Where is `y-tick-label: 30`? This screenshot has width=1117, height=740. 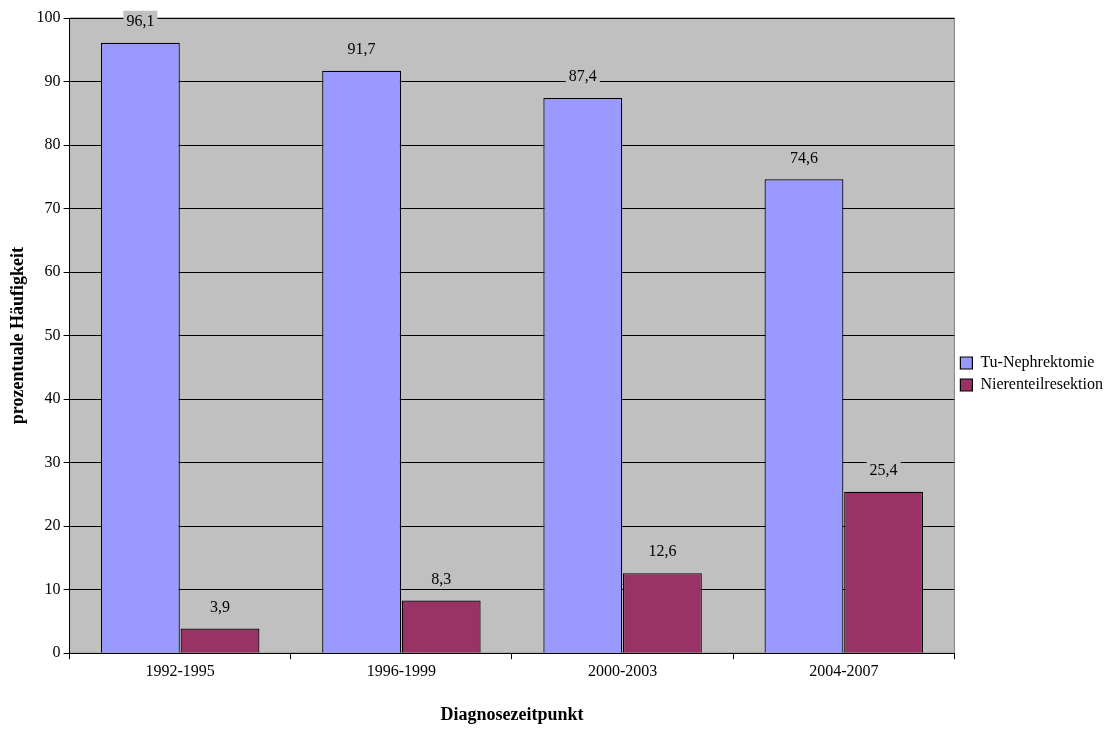 y-tick-label: 30 is located at coordinates (52, 461).